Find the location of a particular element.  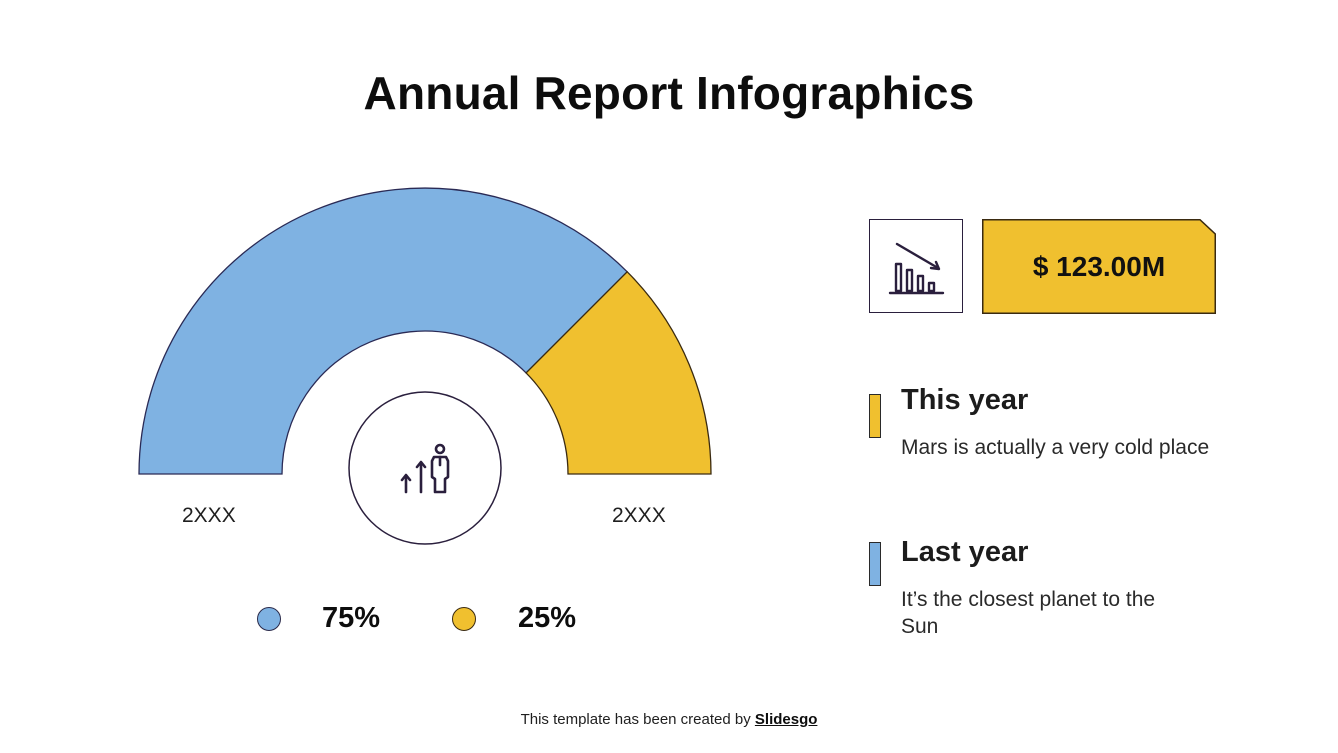

legend-value-blue: 75% is located at coordinates (351, 618).